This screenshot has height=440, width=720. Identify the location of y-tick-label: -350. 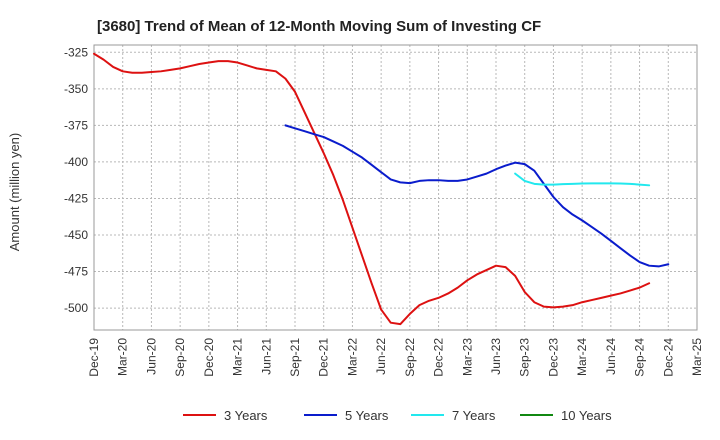
(76, 89).